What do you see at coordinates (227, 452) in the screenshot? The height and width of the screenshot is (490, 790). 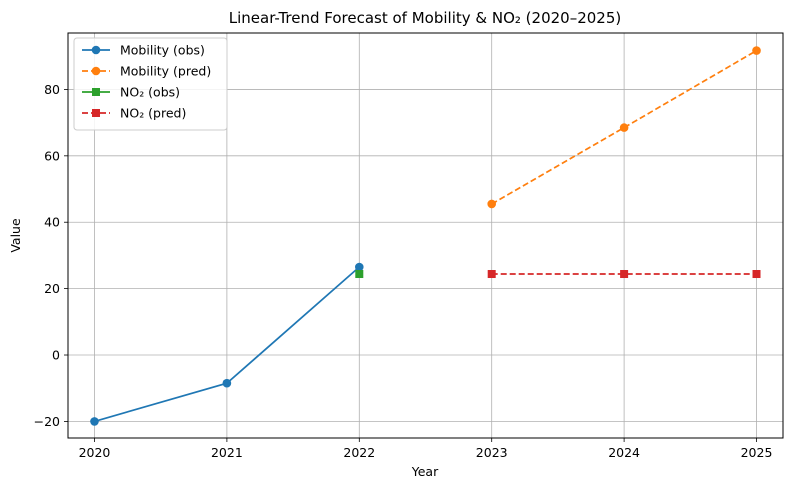 I see `x-tick-label: 2021` at bounding box center [227, 452].